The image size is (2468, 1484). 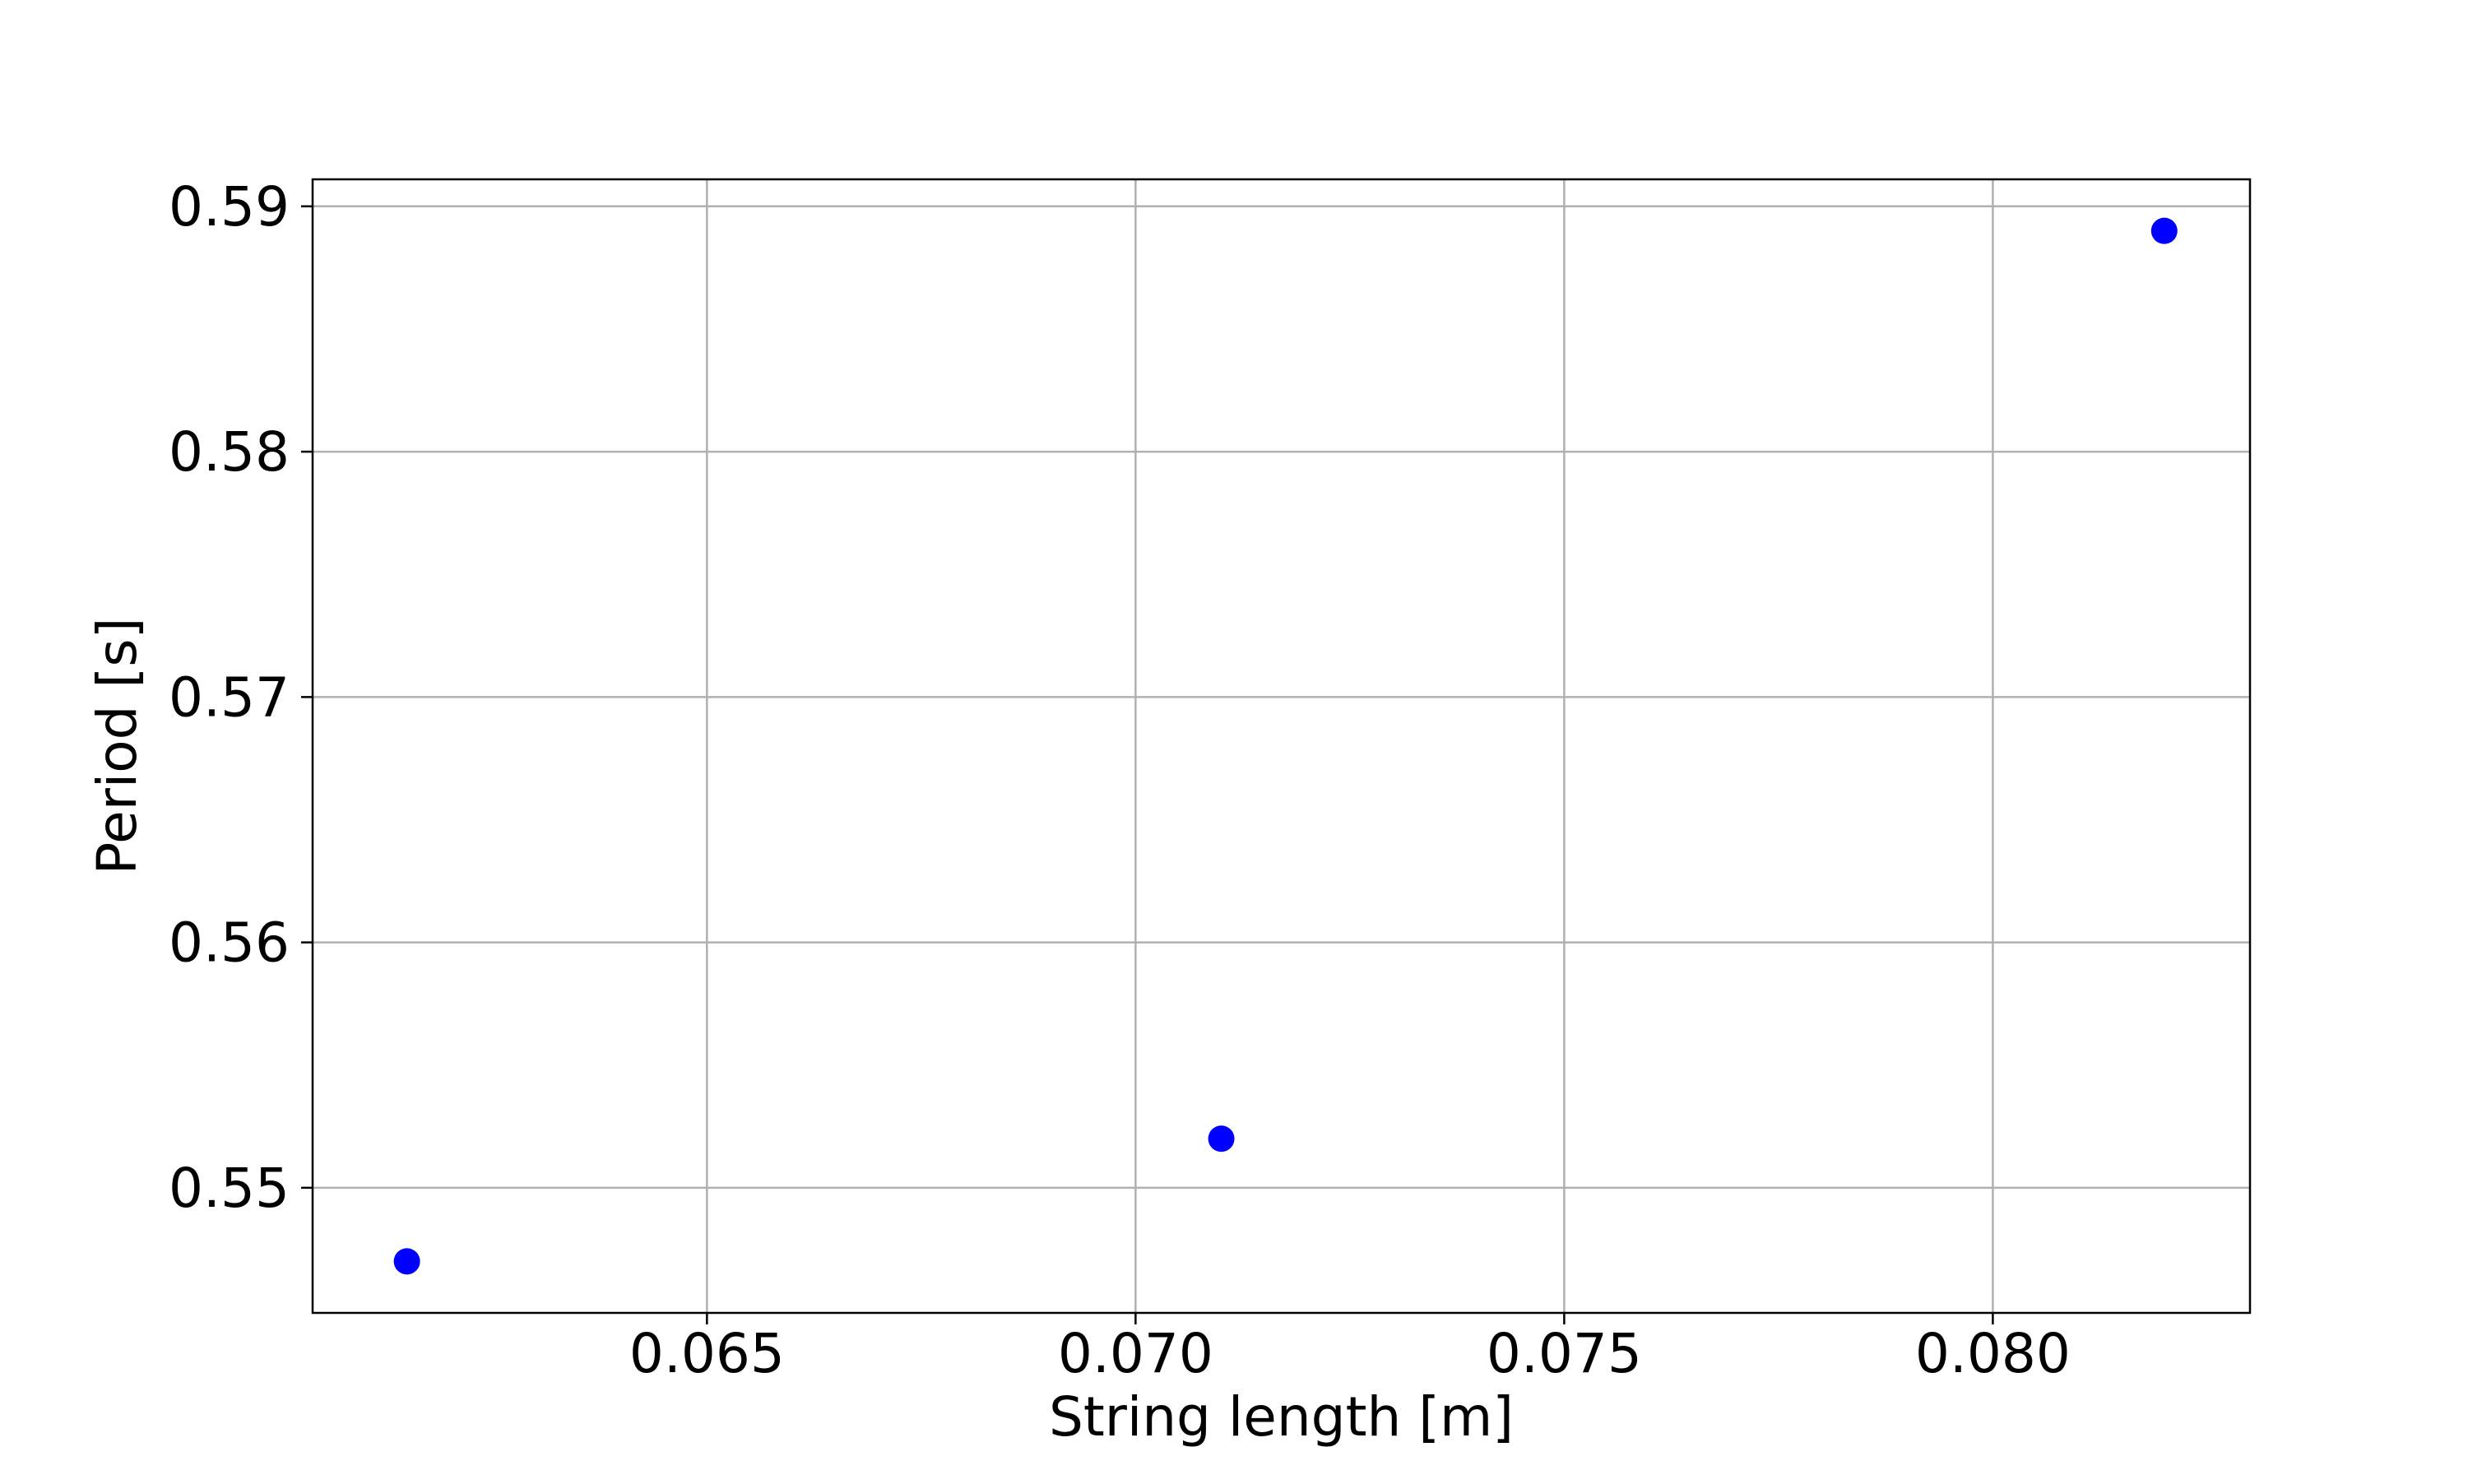 What do you see at coordinates (229, 697) in the screenshot?
I see `y-tick-label: 0.57` at bounding box center [229, 697].